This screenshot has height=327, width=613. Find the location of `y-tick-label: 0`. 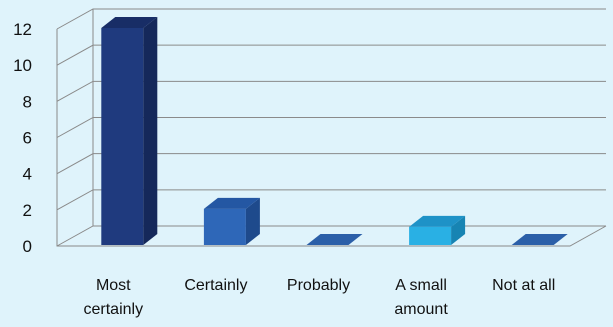

y-tick-label: 0 is located at coordinates (27, 246).